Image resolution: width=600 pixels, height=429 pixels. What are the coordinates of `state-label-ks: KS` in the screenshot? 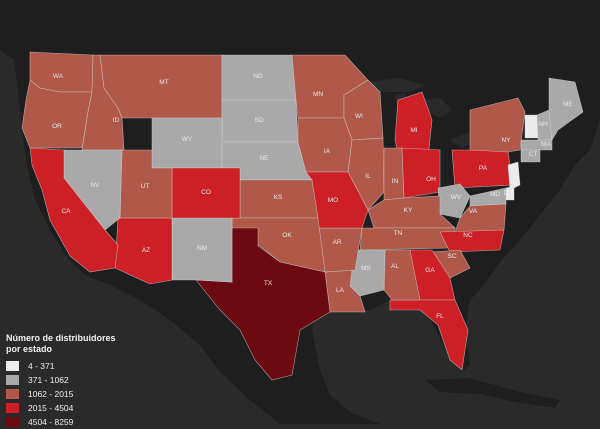 It's located at (278, 197).